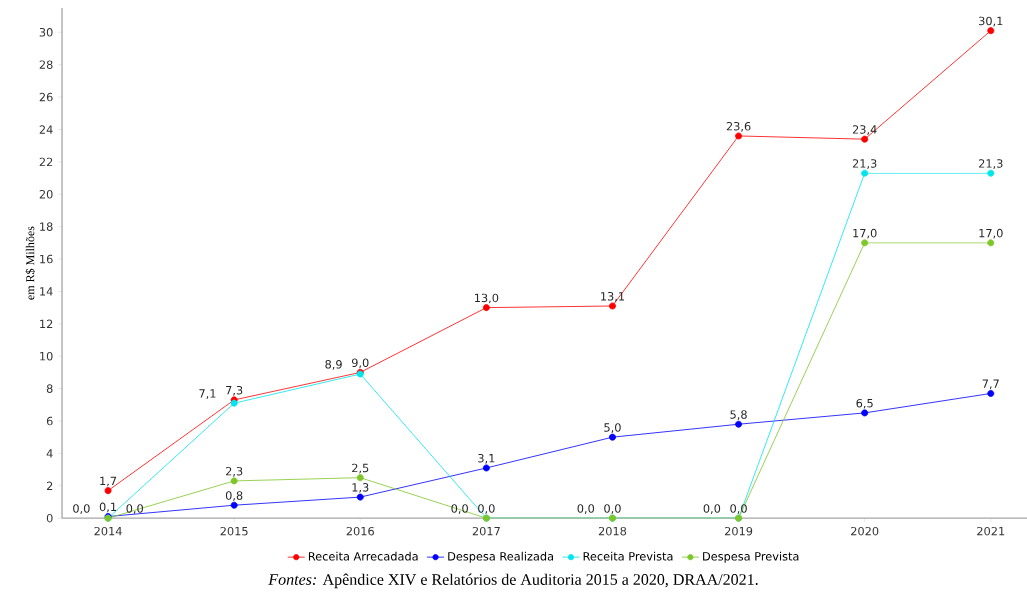  I want to click on x-tick-label: 2019, so click(738, 531).